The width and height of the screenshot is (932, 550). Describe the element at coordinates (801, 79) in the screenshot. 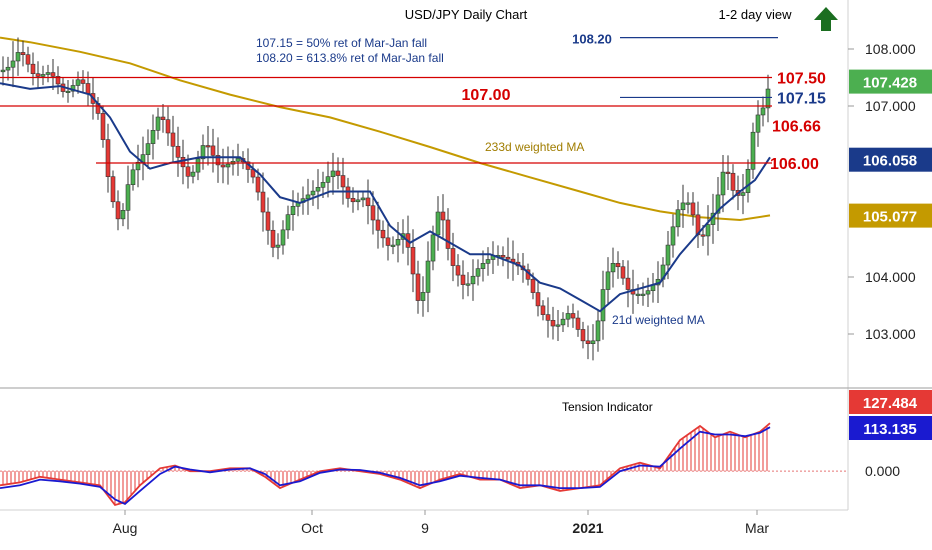

I see `level-label: 107.50` at that location.